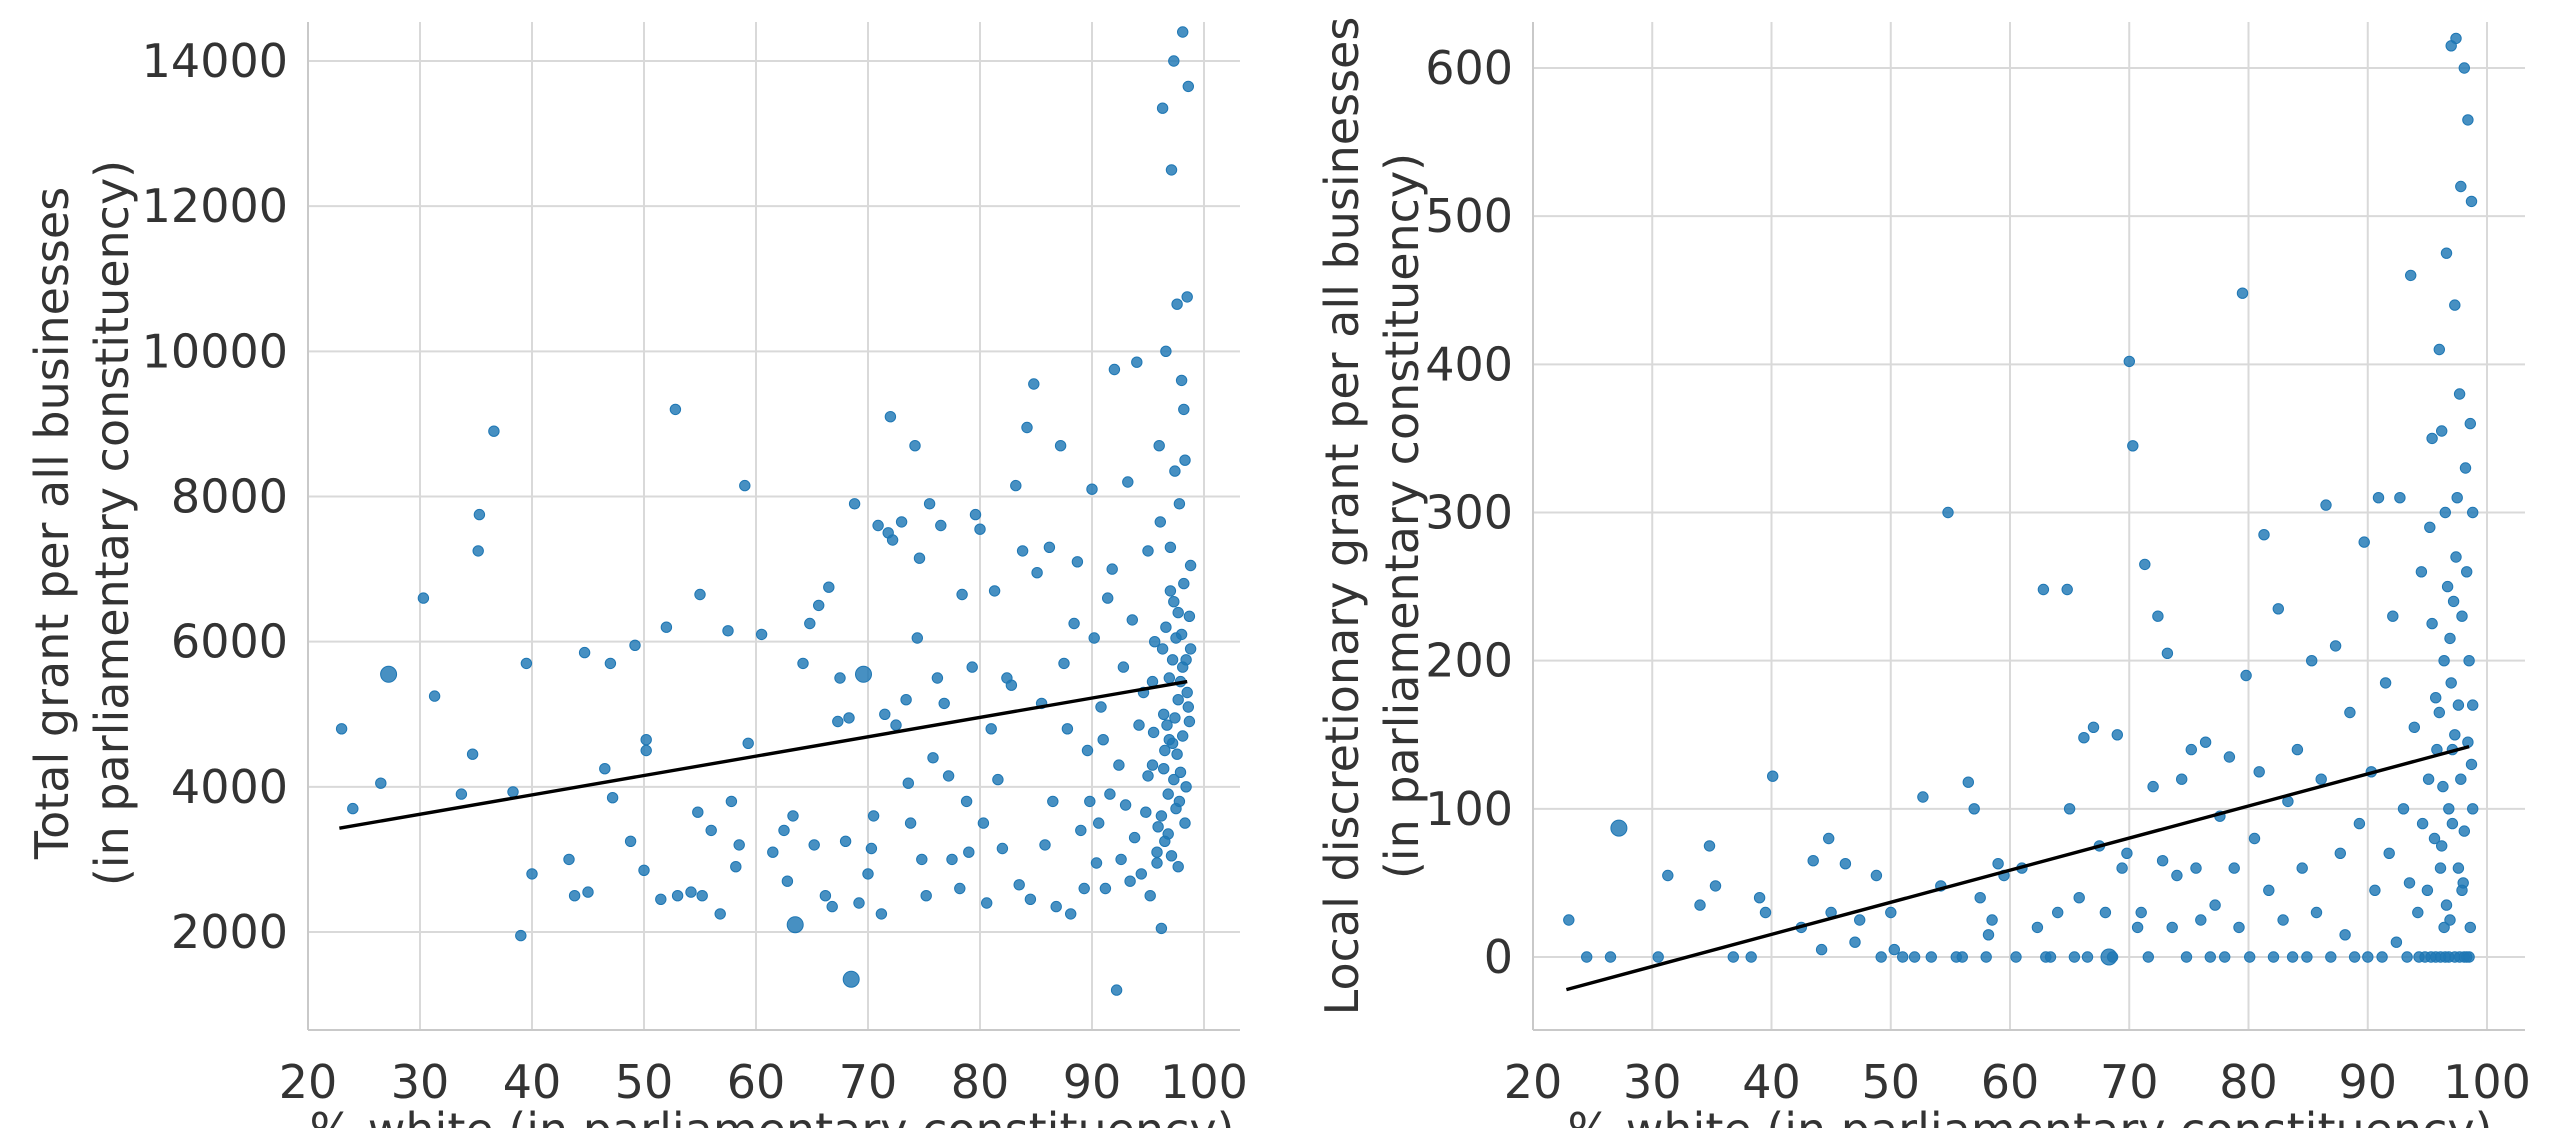  I want to click on fit-line, so click(763, 754).